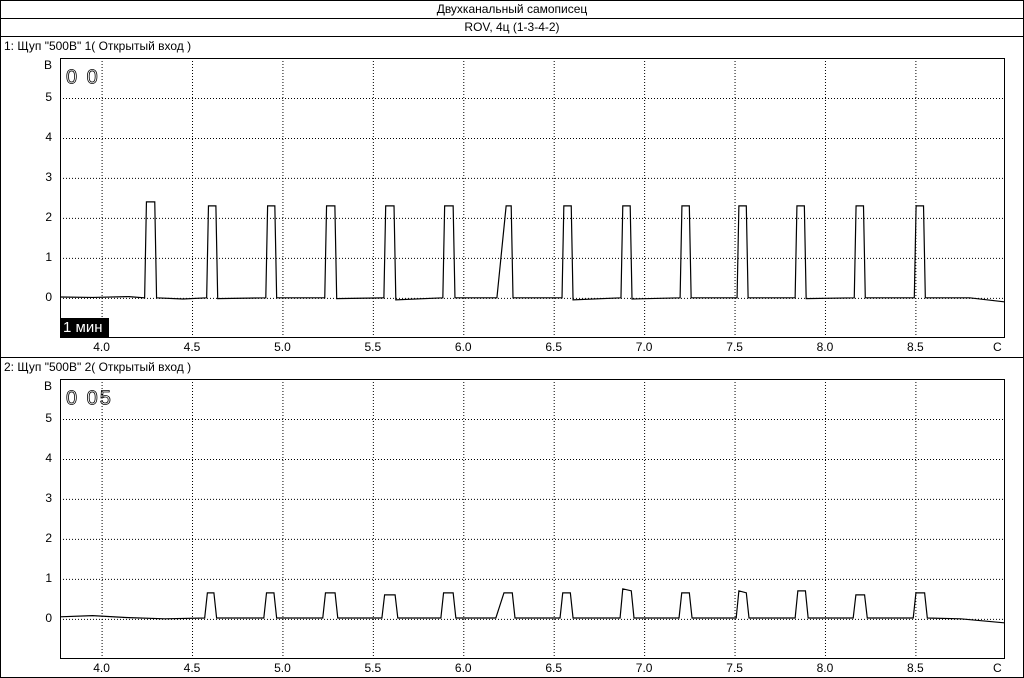  I want to click on annotation-box, so click(85, 327).